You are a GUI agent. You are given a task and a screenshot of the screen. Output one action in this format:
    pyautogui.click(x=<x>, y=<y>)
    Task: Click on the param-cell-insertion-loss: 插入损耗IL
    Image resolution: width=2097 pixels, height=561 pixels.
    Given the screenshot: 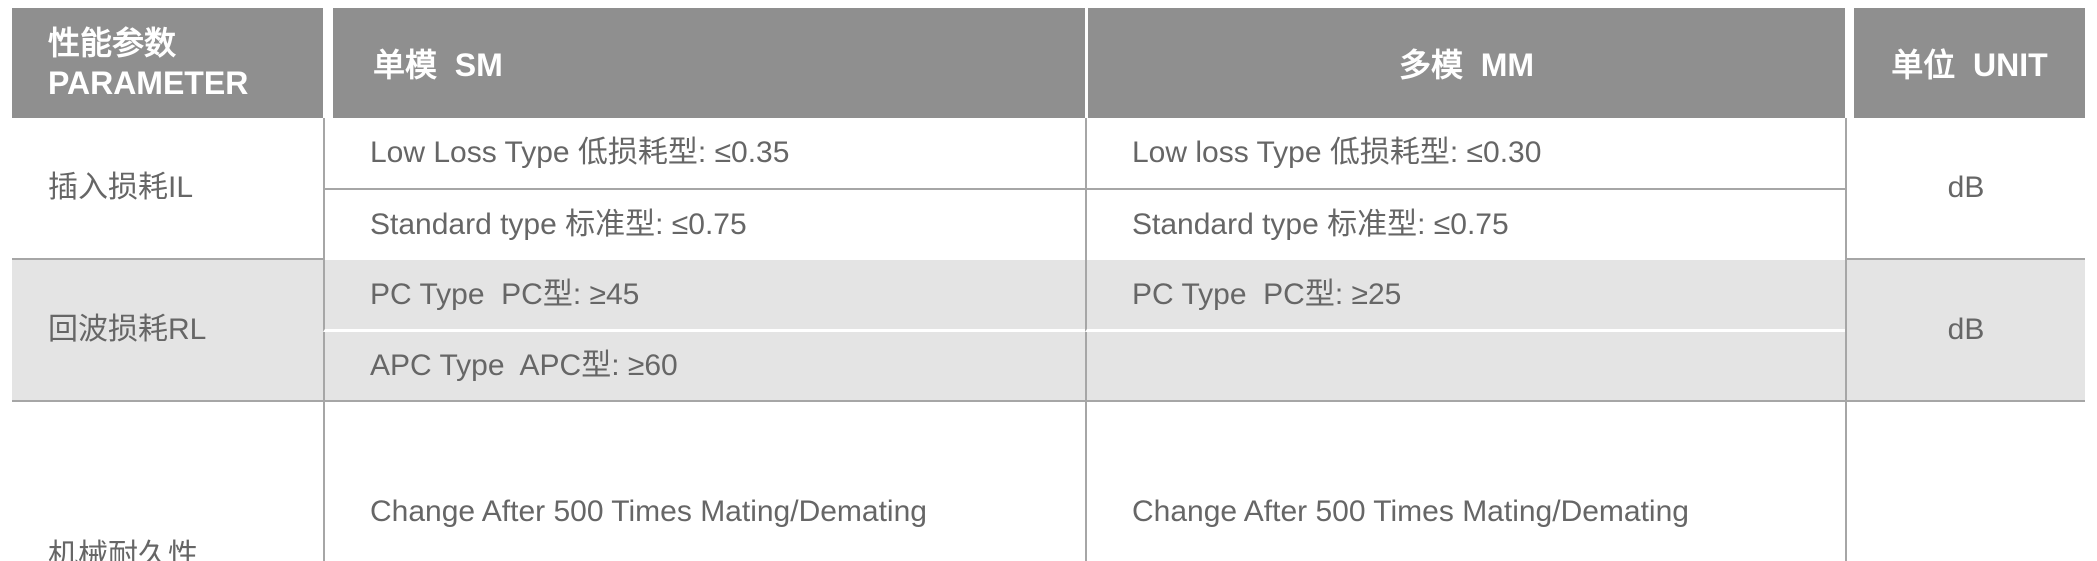 What is the action you would take?
    pyautogui.click(x=167, y=189)
    